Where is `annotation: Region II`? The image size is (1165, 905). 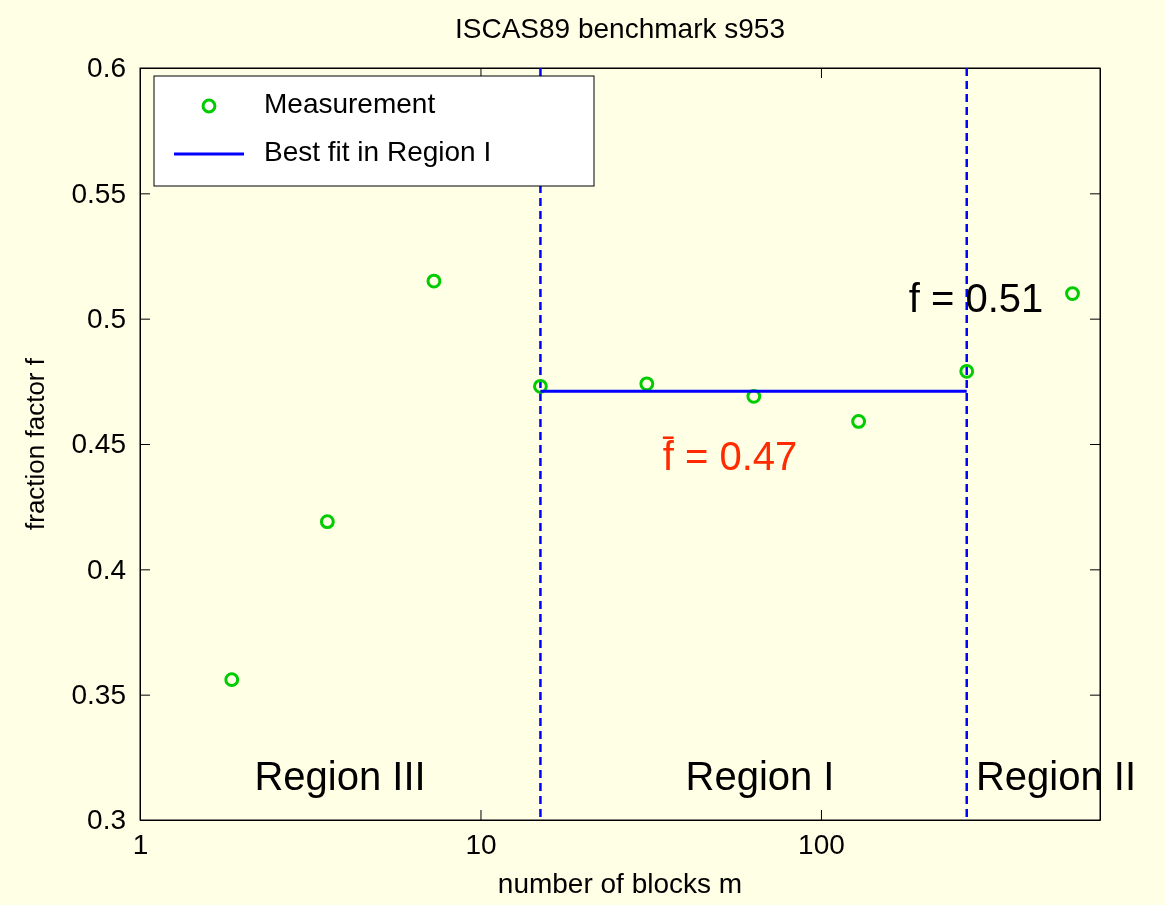 annotation: Region II is located at coordinates (1056, 776).